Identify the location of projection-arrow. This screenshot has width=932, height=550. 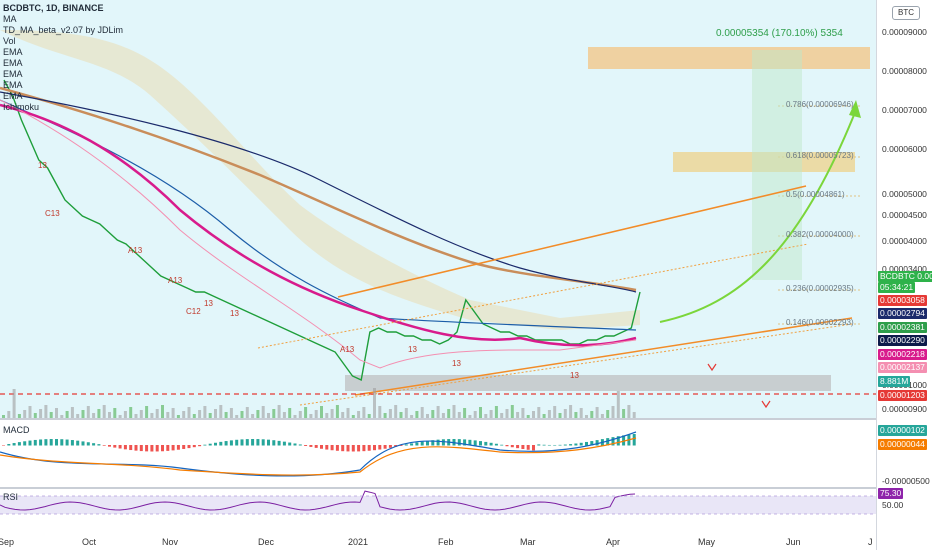
(758, 216).